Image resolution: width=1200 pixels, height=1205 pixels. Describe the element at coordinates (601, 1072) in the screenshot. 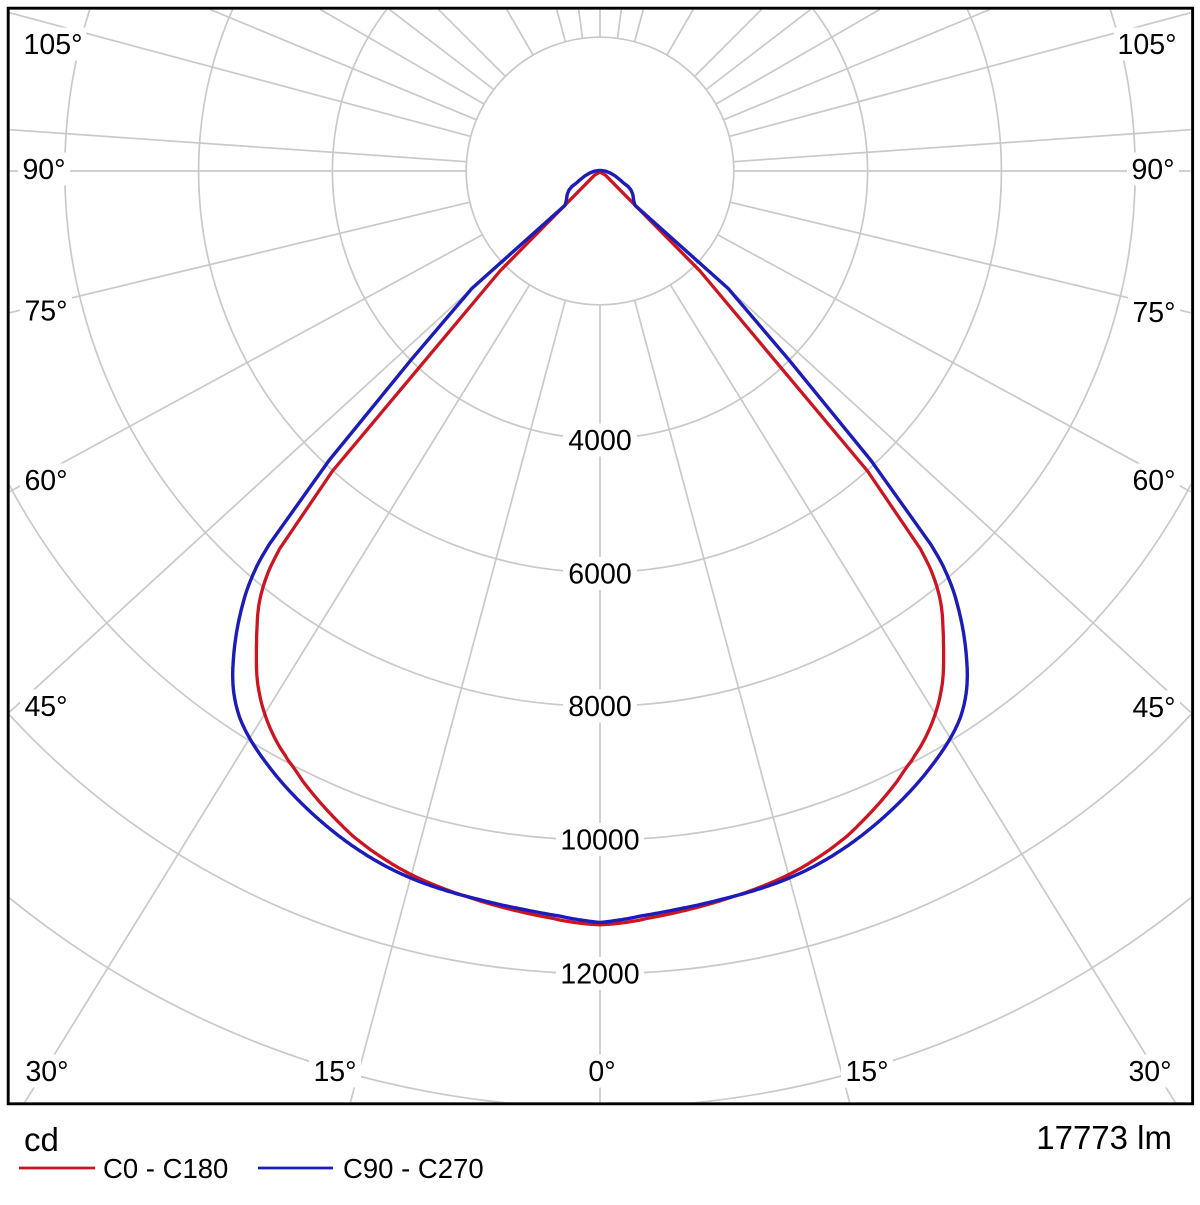

I see `svg-text: 0°` at that location.